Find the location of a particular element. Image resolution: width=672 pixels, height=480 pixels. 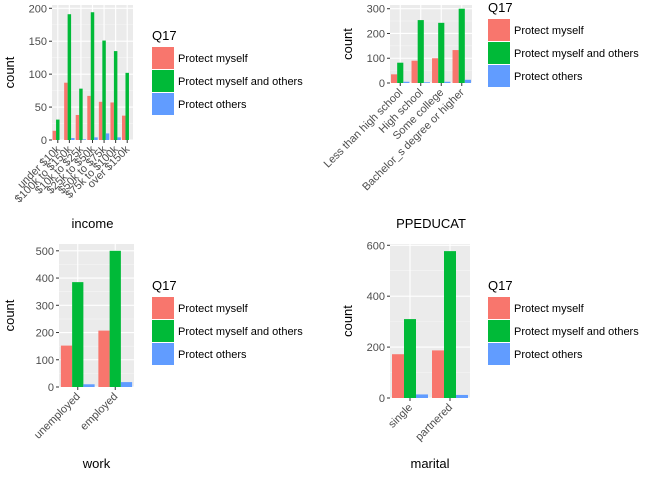

x-tick-label: unemployed is located at coordinates (57, 416).